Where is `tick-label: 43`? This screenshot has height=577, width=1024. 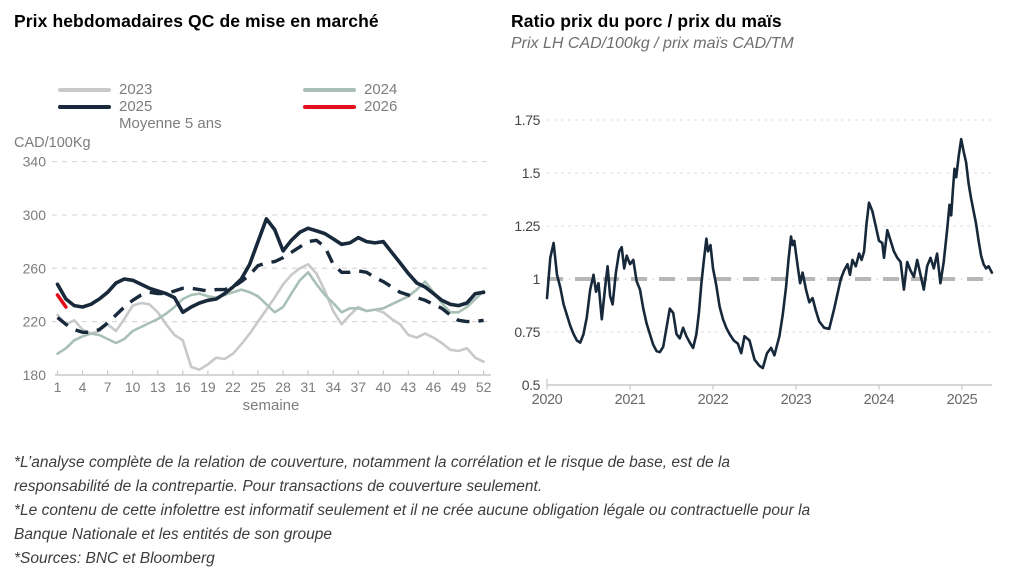 tick-label: 43 is located at coordinates (409, 387).